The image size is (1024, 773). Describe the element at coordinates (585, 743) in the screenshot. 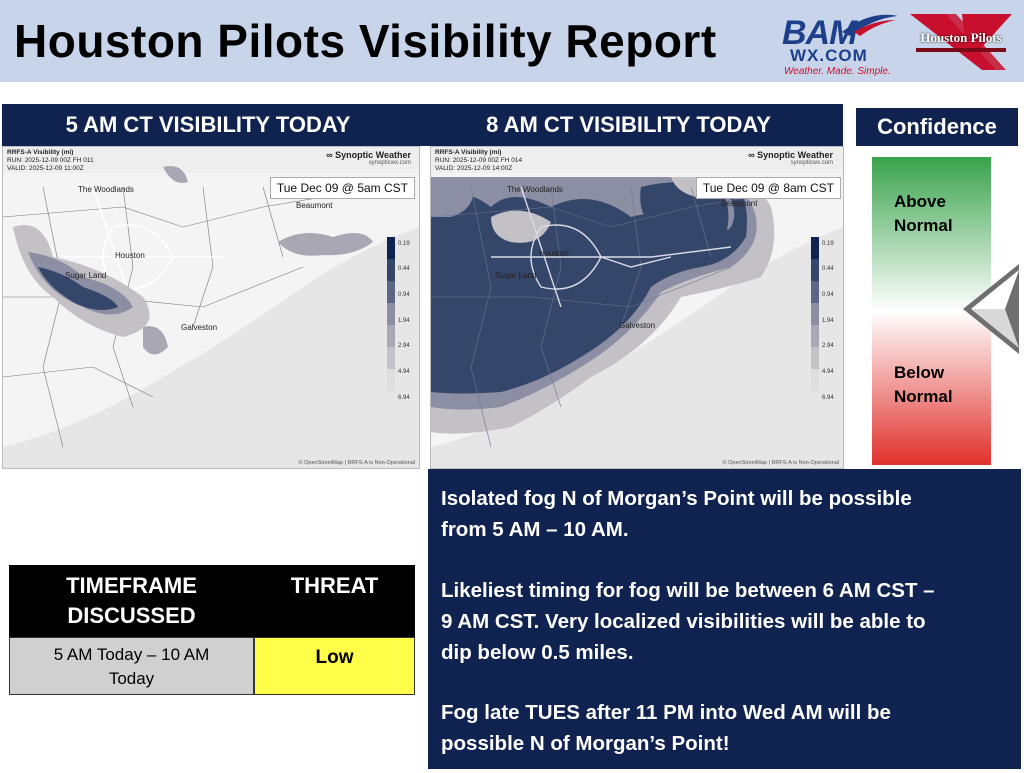

I see `discussion-line: possible N of Morgan’s Point!` at that location.